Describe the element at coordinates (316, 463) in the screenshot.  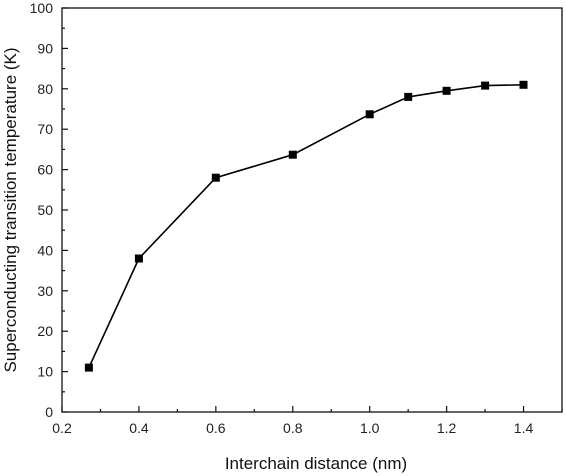
I see `x-axis-title: Interchain distance (nm)` at that location.